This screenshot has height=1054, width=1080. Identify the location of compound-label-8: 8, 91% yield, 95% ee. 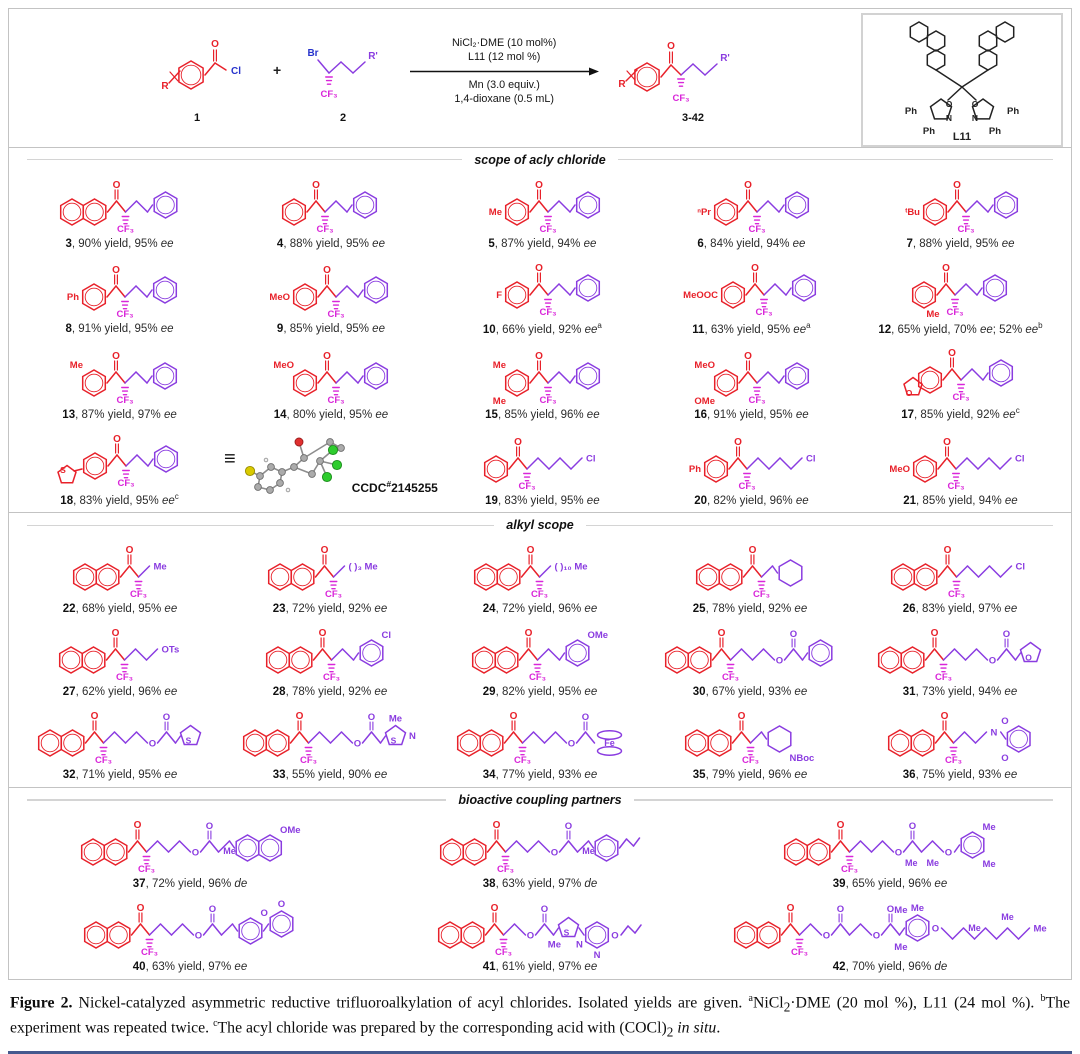
(119, 329).